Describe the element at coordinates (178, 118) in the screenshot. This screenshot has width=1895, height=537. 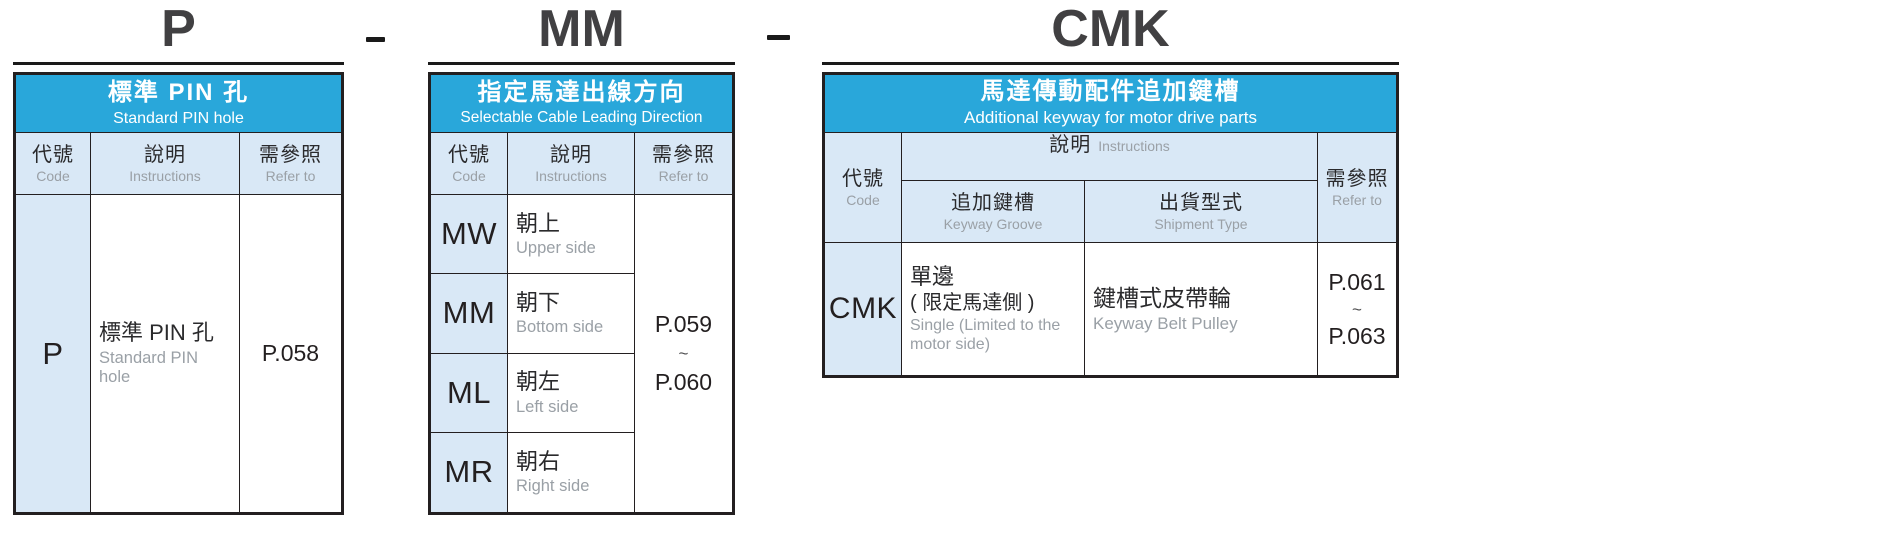
I see `table-title-en: Standard PIN hole` at that location.